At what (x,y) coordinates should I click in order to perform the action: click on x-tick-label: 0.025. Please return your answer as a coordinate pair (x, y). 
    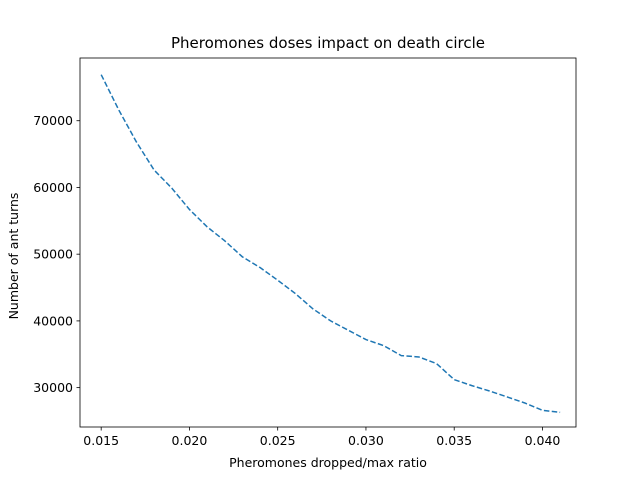
    Looking at the image, I should click on (278, 440).